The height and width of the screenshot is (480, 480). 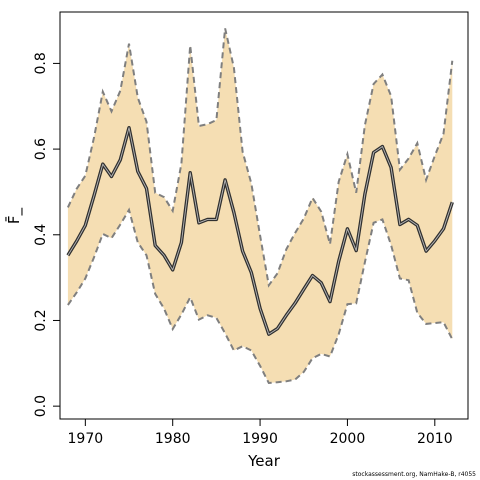 What do you see at coordinates (41, 320) in the screenshot?
I see `y-tick-label: 0.2` at bounding box center [41, 320].